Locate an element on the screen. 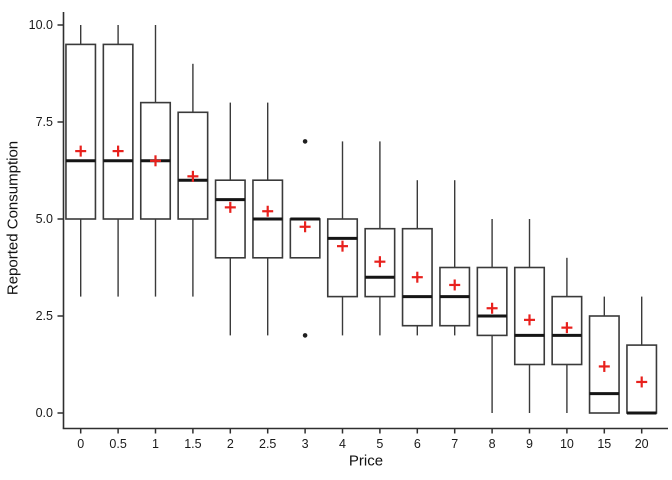 The image size is (672, 480). x-tick-label: 9 is located at coordinates (529, 444).